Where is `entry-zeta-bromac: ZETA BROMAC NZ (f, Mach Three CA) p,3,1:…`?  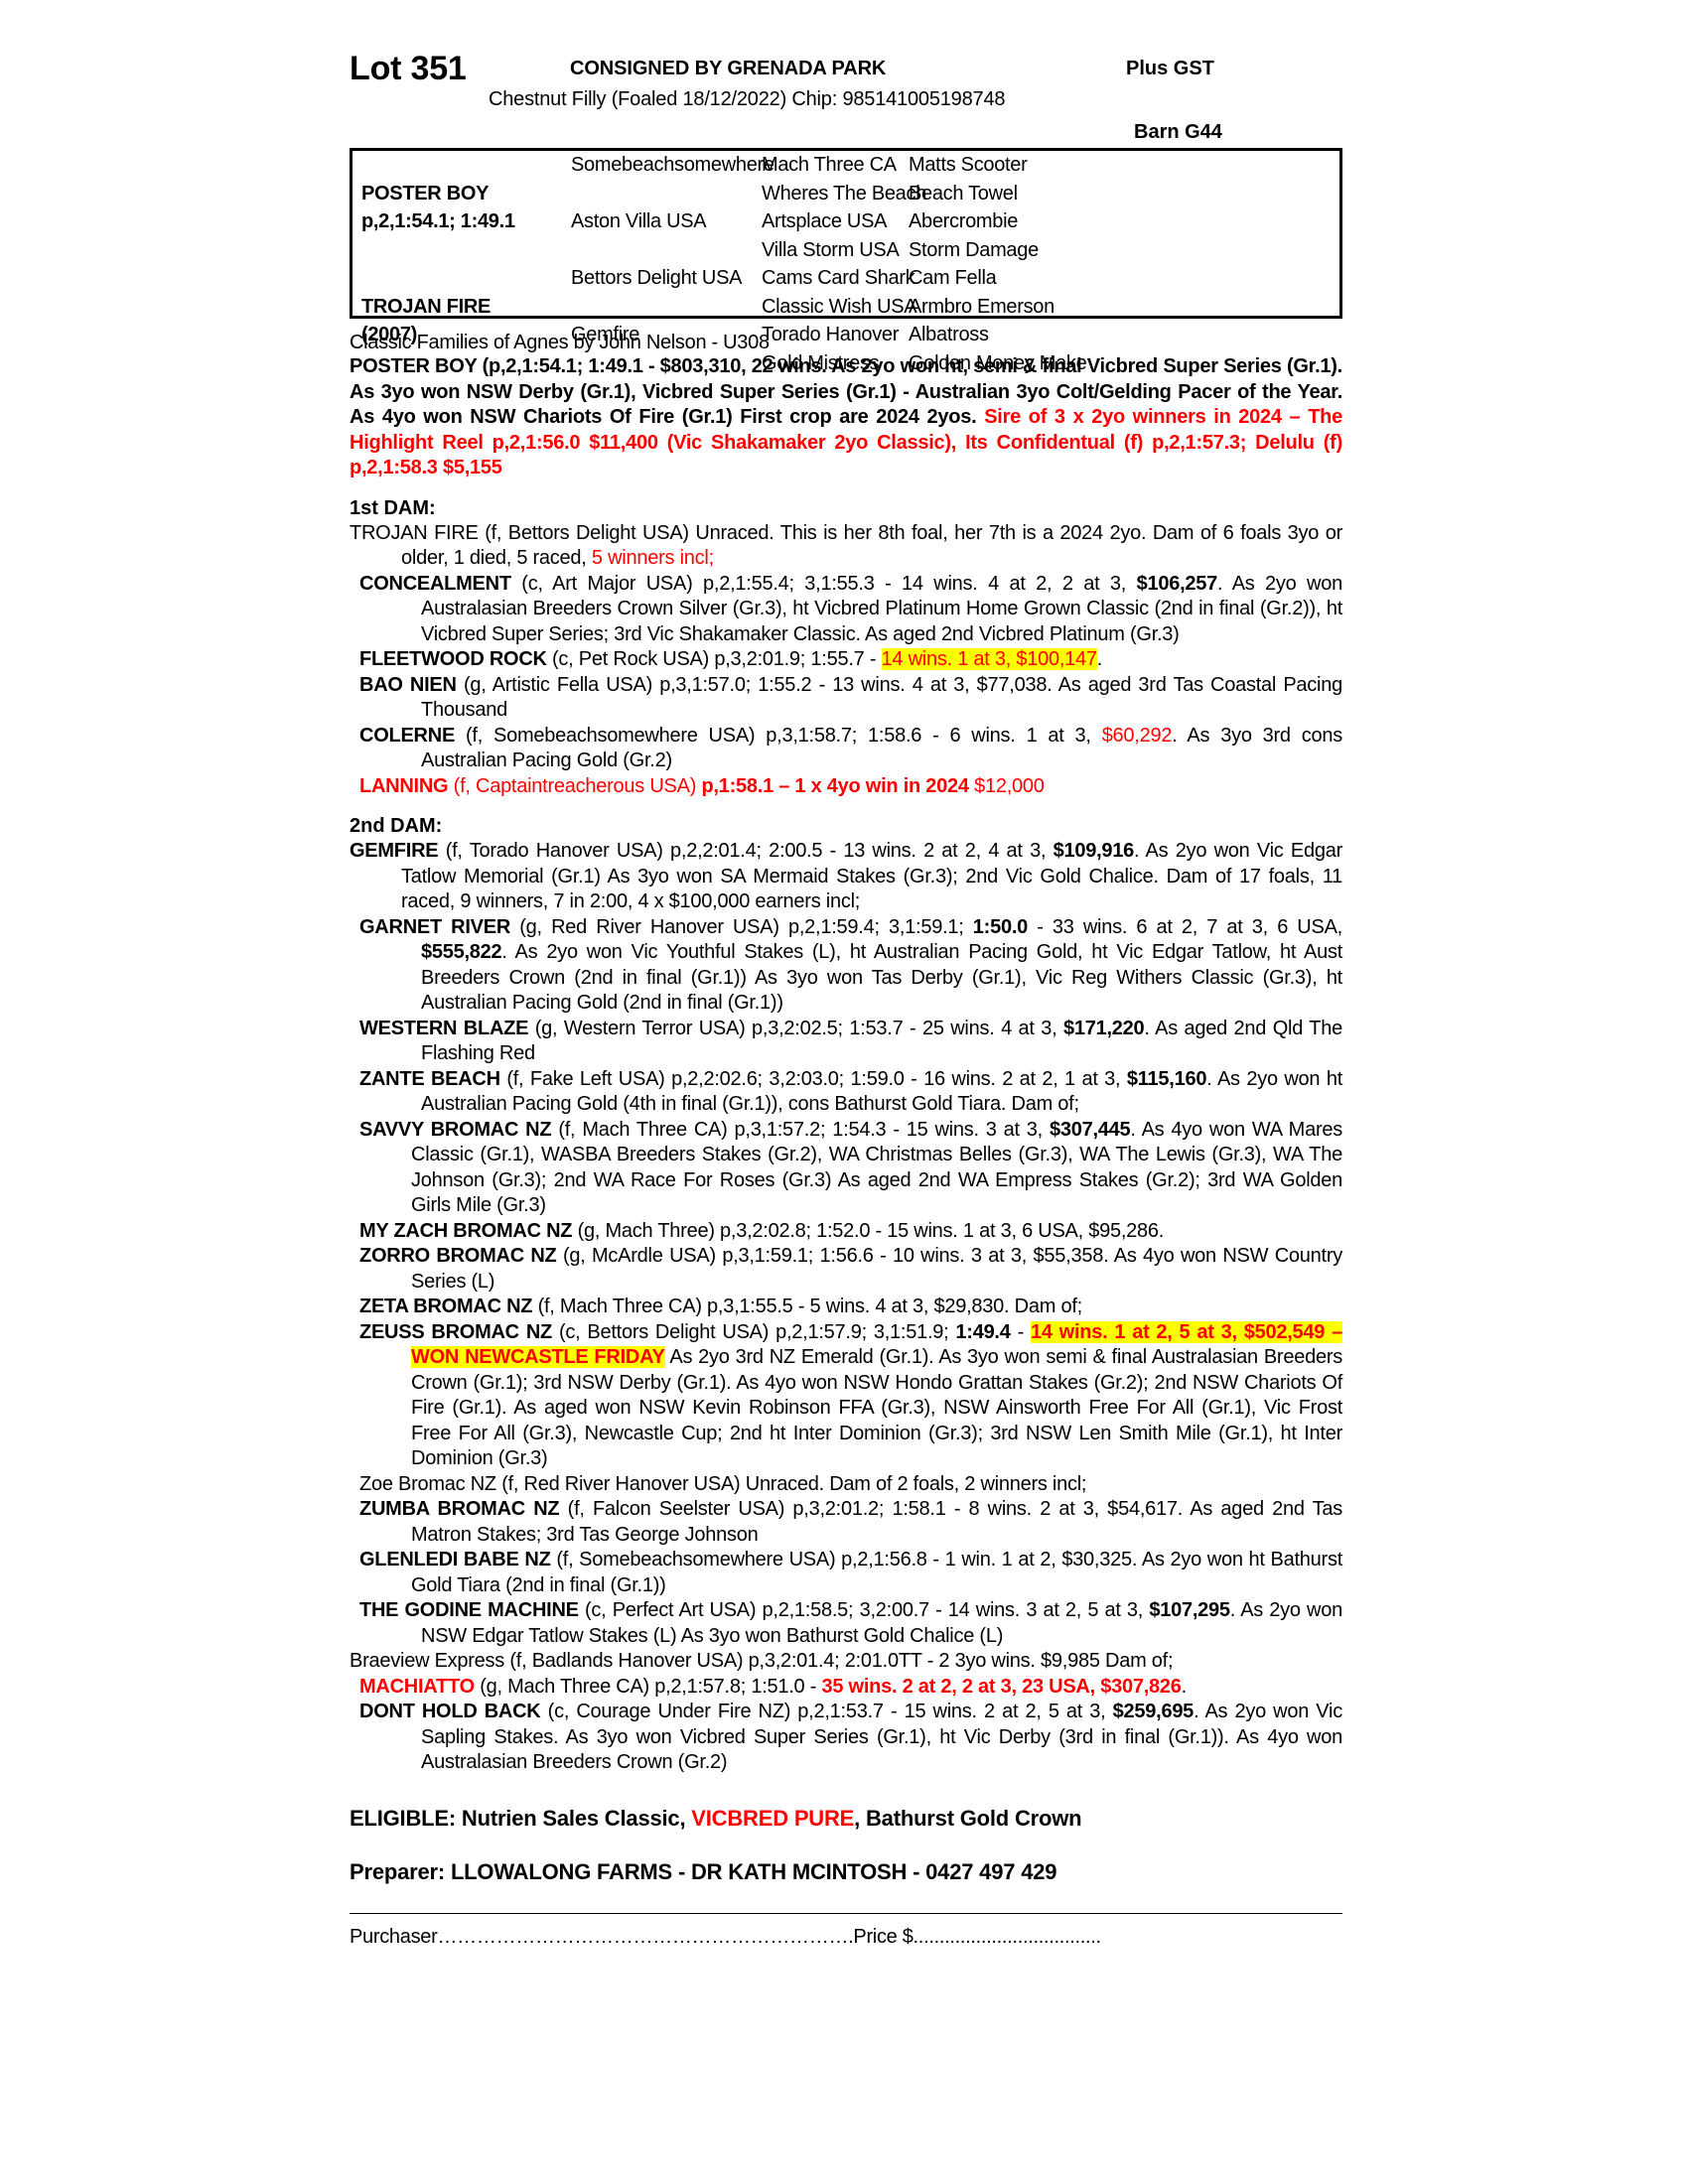 entry-zeta-bromac: ZETA BROMAC NZ (f, Mach Three CA) p,3,1:… is located at coordinates (846, 1307).